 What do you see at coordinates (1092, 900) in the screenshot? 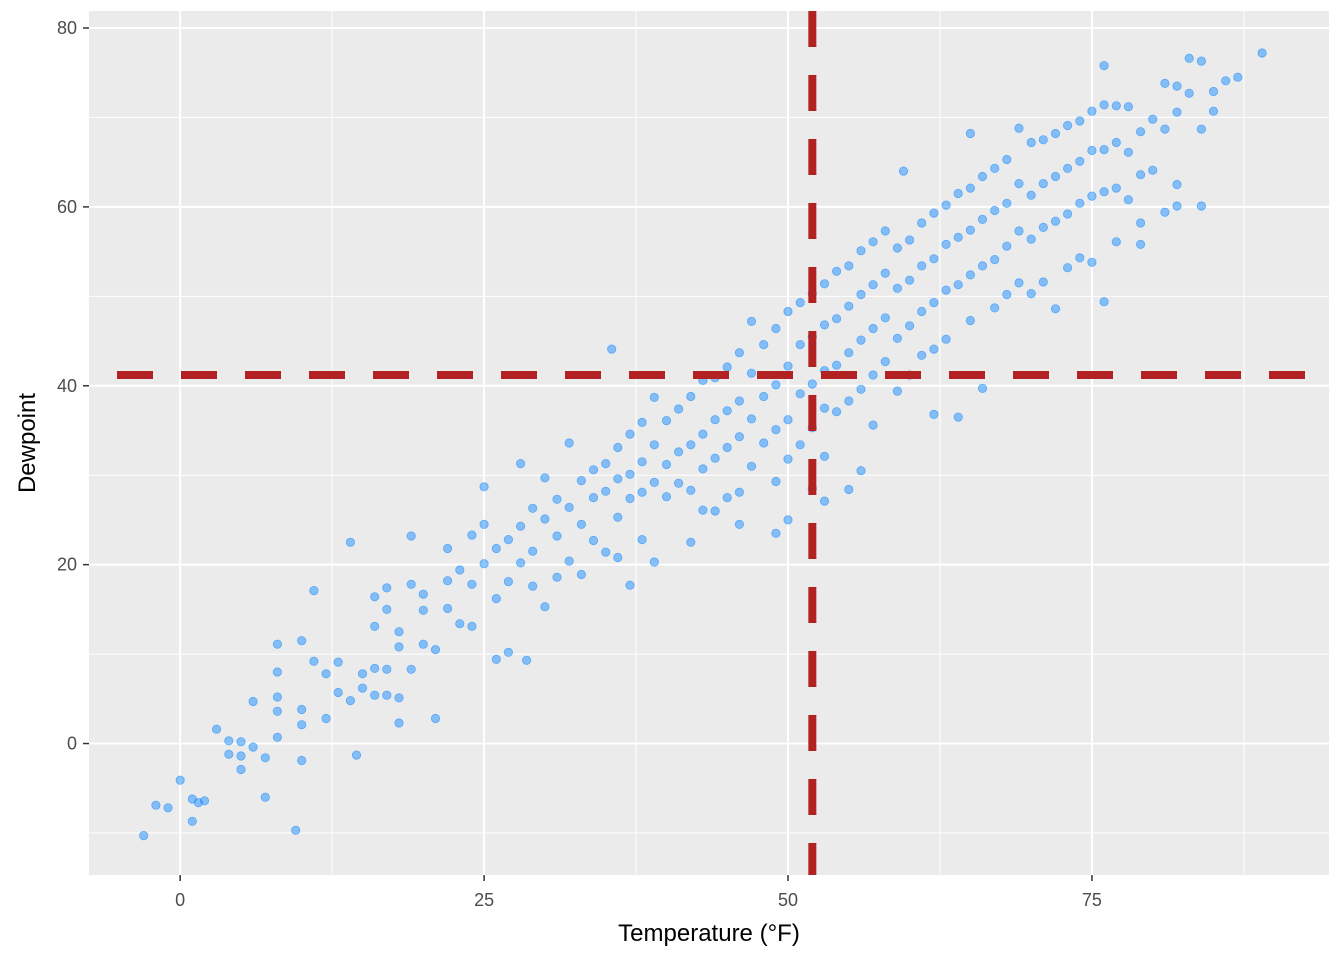
I see `x-tick-label: 75` at bounding box center [1092, 900].